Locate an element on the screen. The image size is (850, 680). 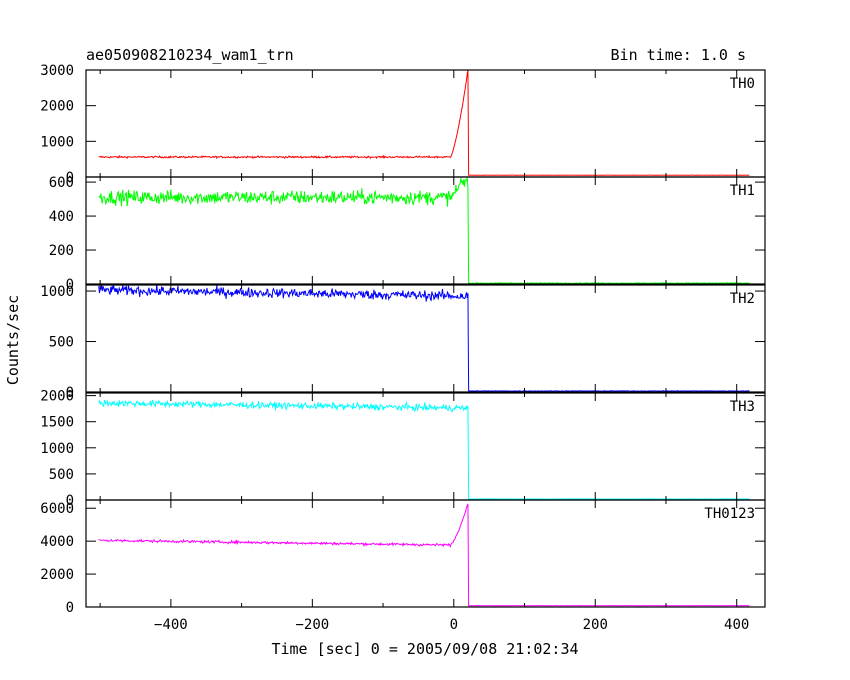
x-tick-label: 400 is located at coordinates (736, 625).